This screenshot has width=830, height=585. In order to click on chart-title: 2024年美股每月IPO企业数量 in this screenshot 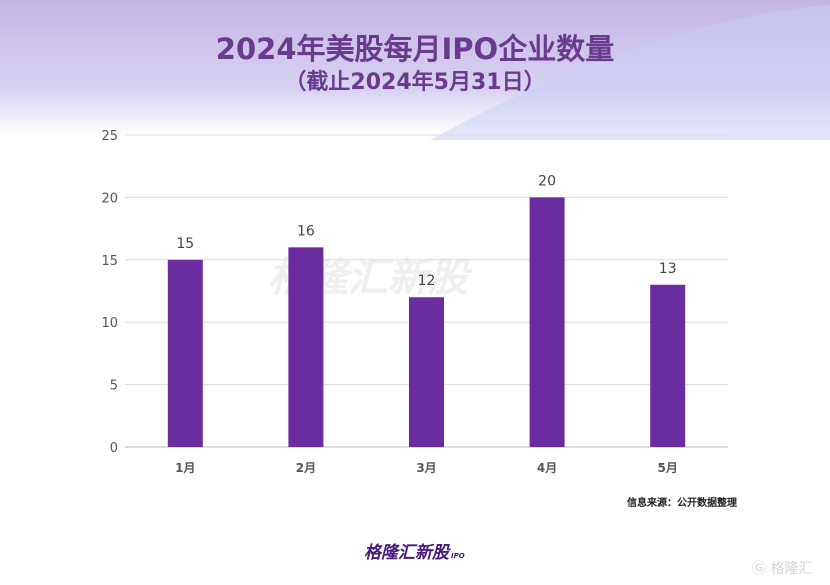, I will do `click(415, 49)`.